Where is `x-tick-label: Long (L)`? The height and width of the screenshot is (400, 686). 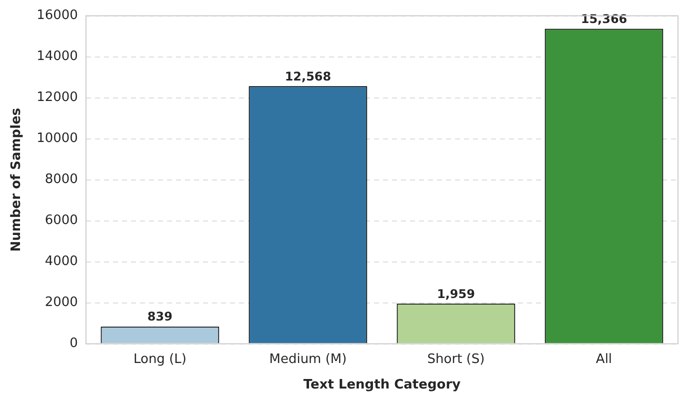
x-tick-label: Long (L) is located at coordinates (159, 359).